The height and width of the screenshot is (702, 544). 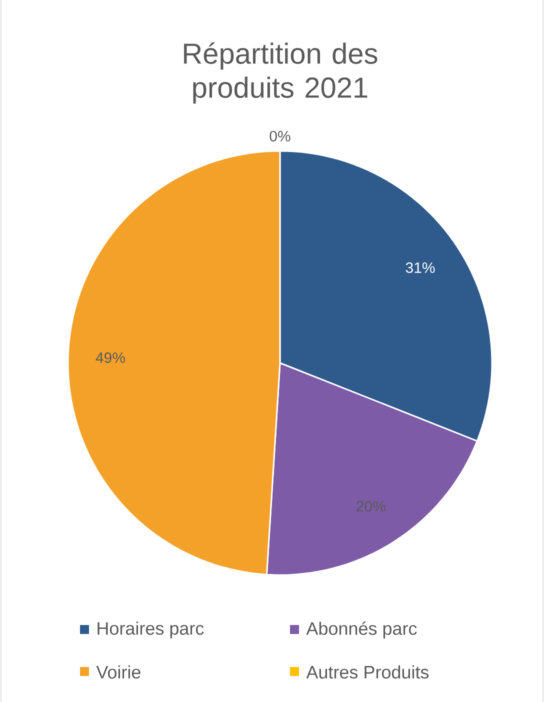 What do you see at coordinates (367, 672) in the screenshot?
I see `legend-label: Autres Produits` at bounding box center [367, 672].